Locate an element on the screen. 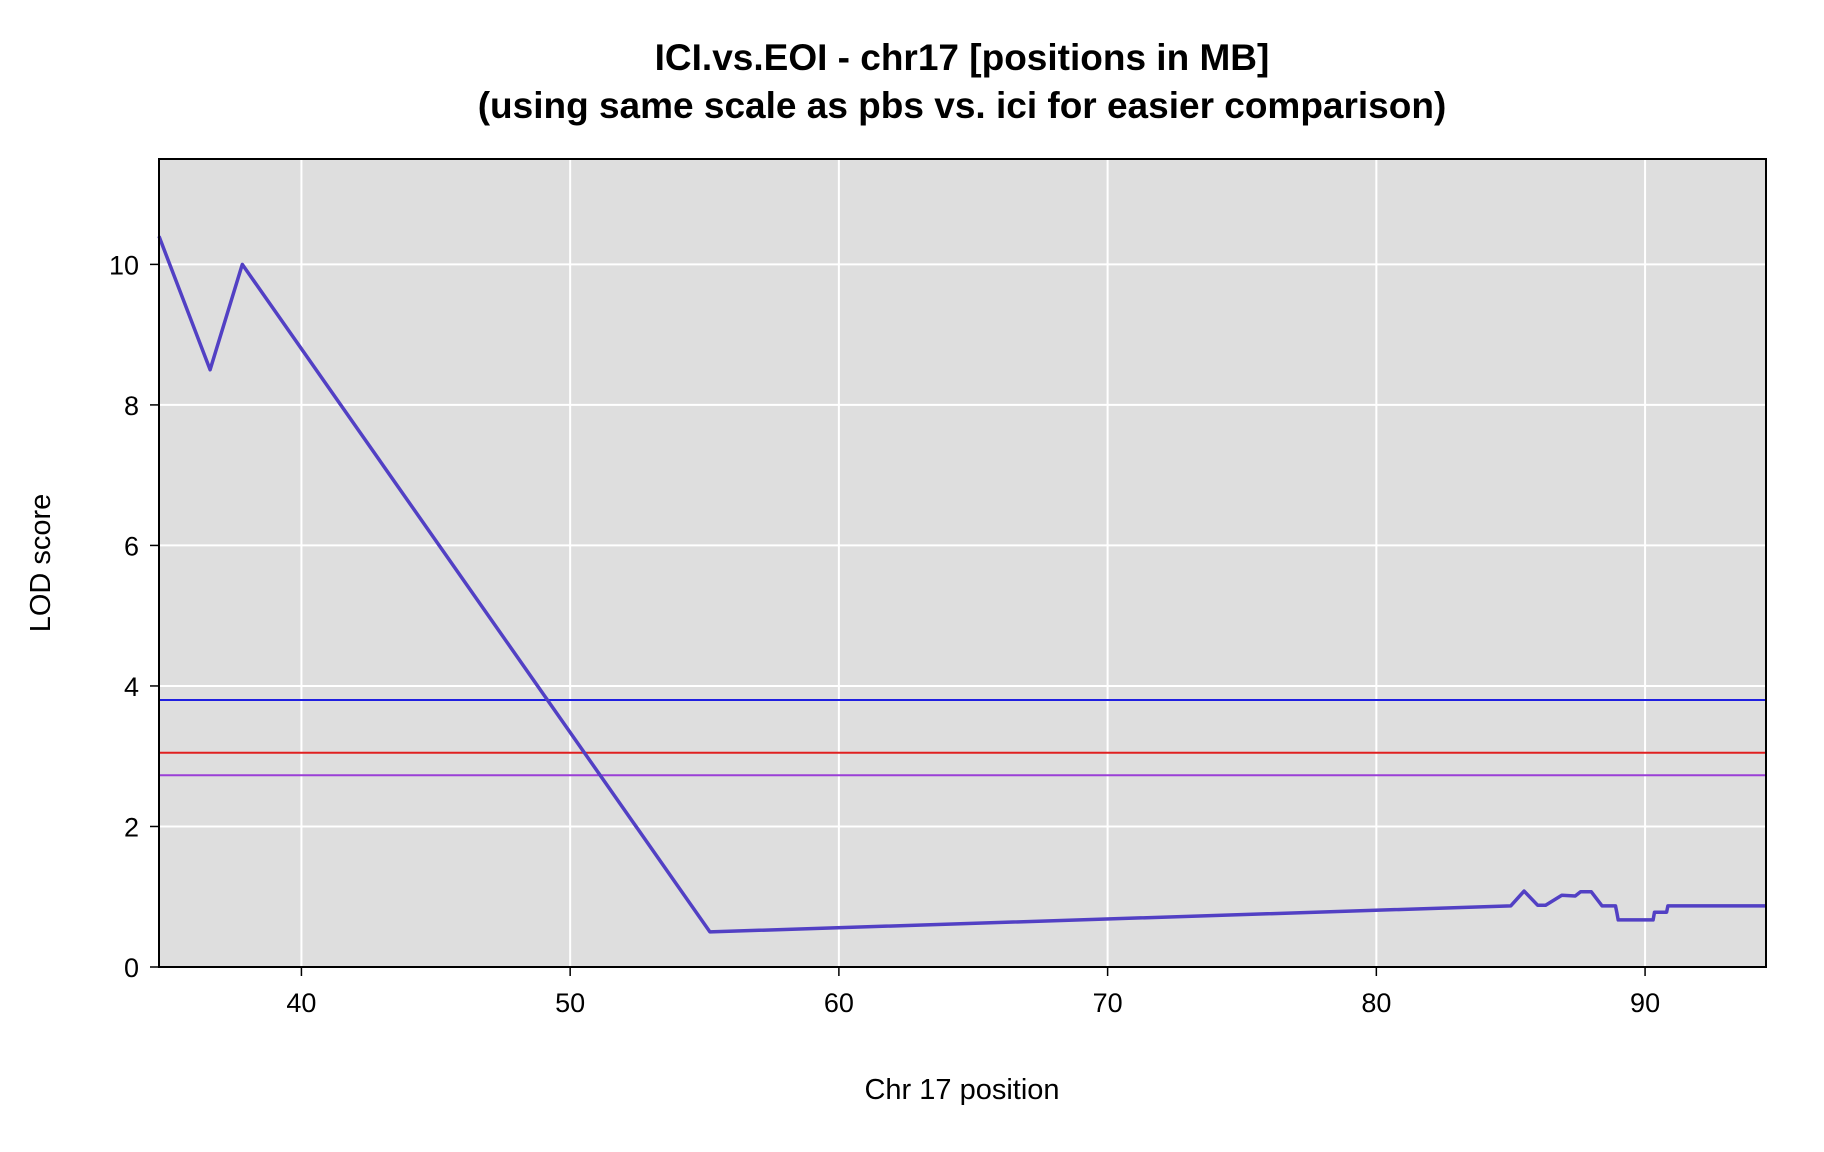  y-tick-label-4: 8 is located at coordinates (131, 406).